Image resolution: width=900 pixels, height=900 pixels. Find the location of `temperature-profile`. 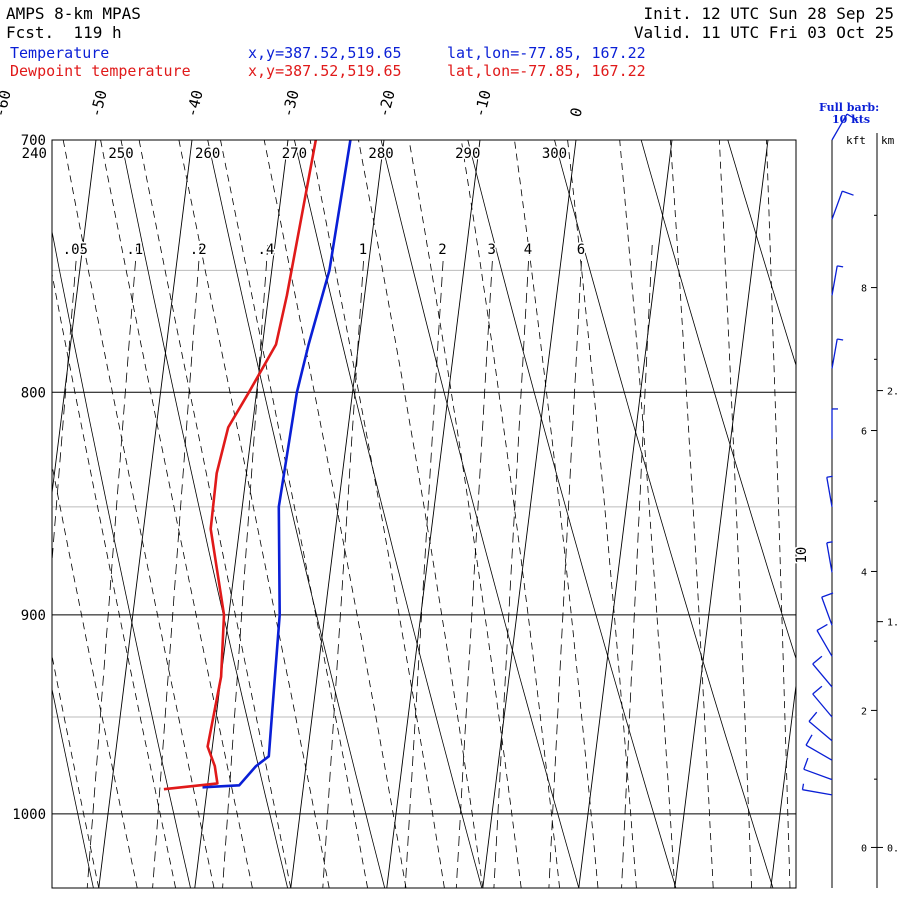

temperature-profile is located at coordinates (277, 464).